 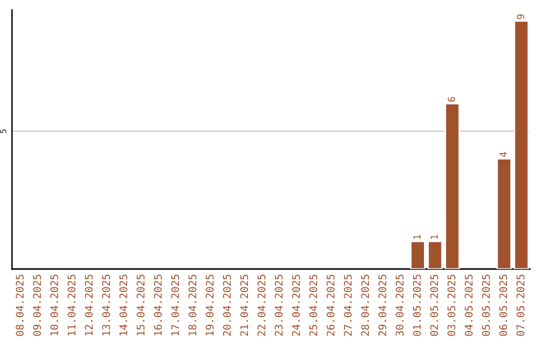 What do you see at coordinates (434, 305) in the screenshot?
I see `x-tick-label: 02.05.2025` at bounding box center [434, 305].